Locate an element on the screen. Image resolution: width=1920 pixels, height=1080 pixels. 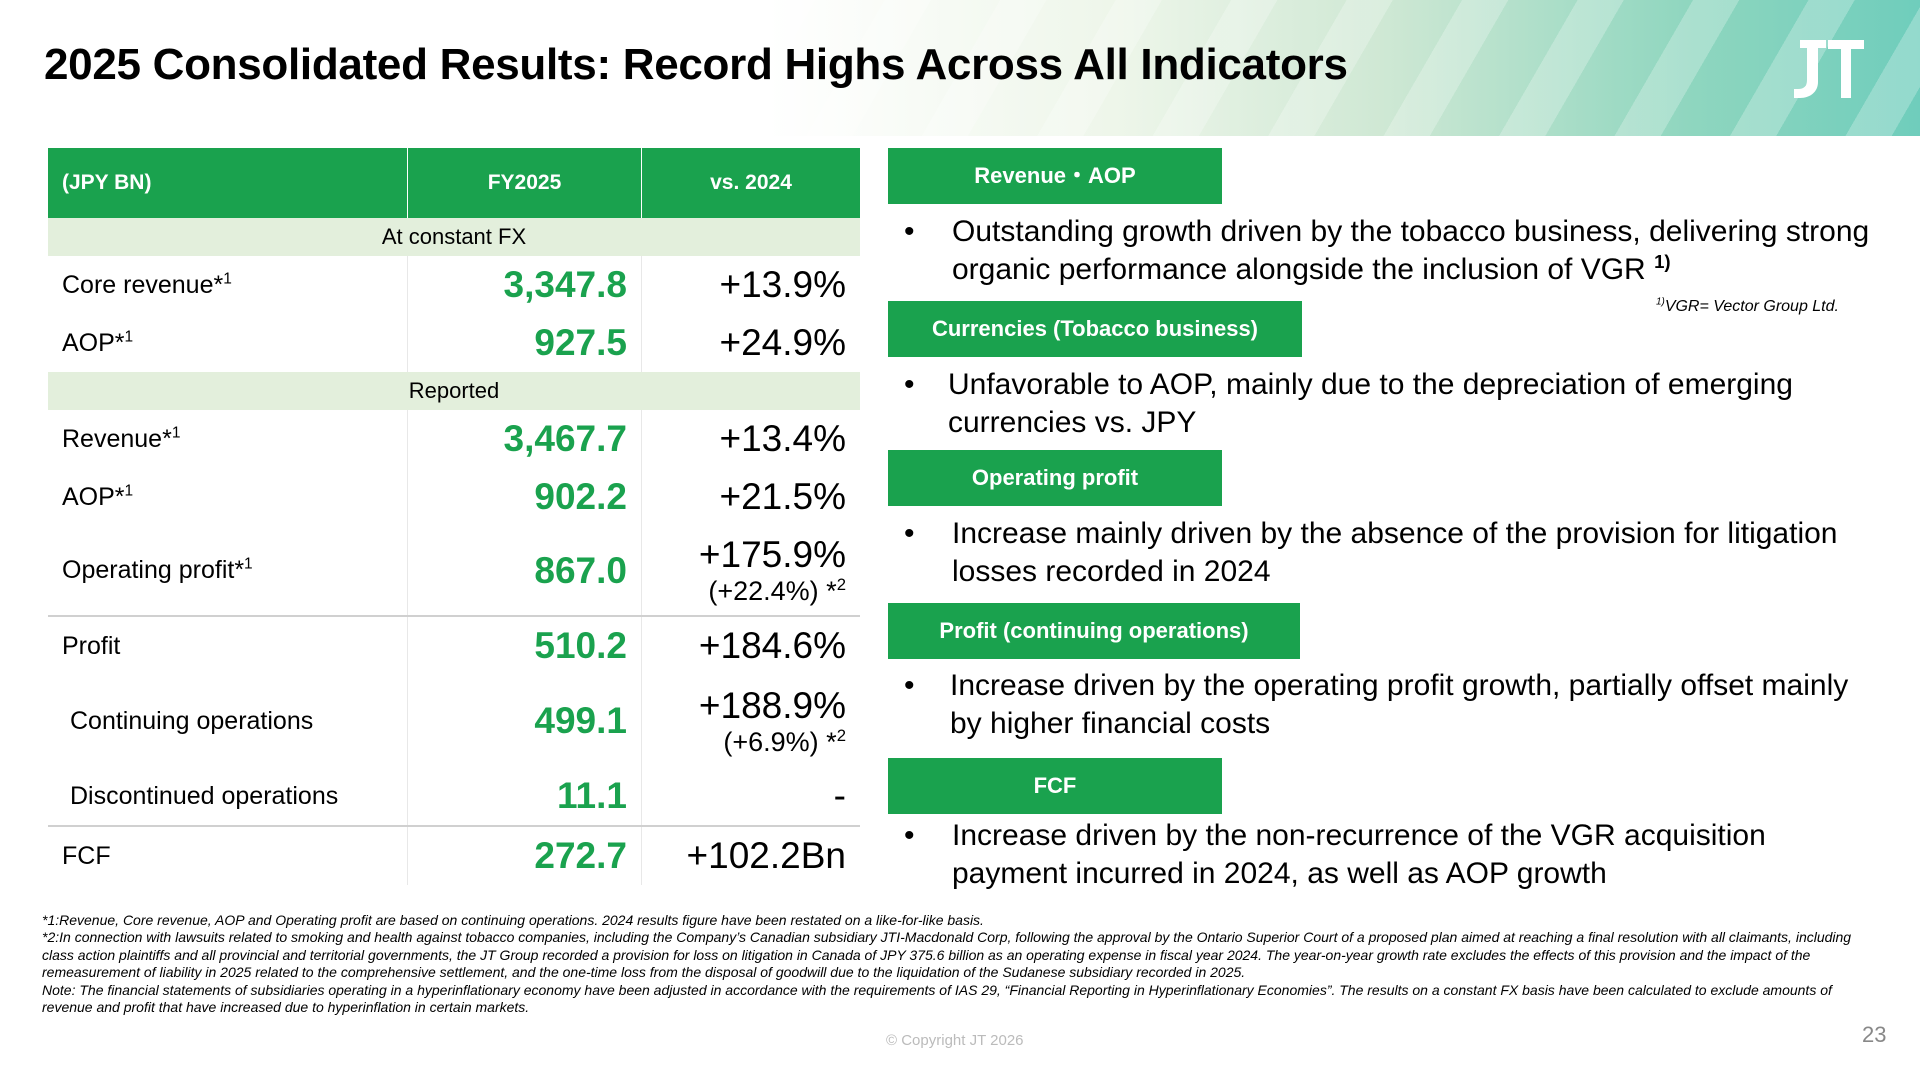
row-change: +21.5% is located at coordinates (750, 497).